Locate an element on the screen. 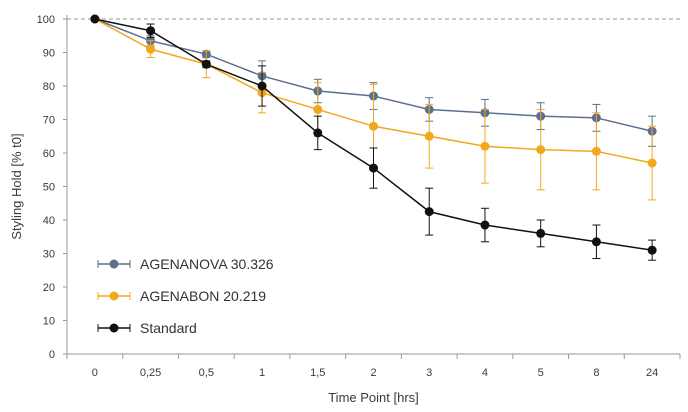 This screenshot has height=412, width=688. y-ticks: 0 10 20 30 40 50 60 70 80 90 100 is located at coordinates (52, 187).